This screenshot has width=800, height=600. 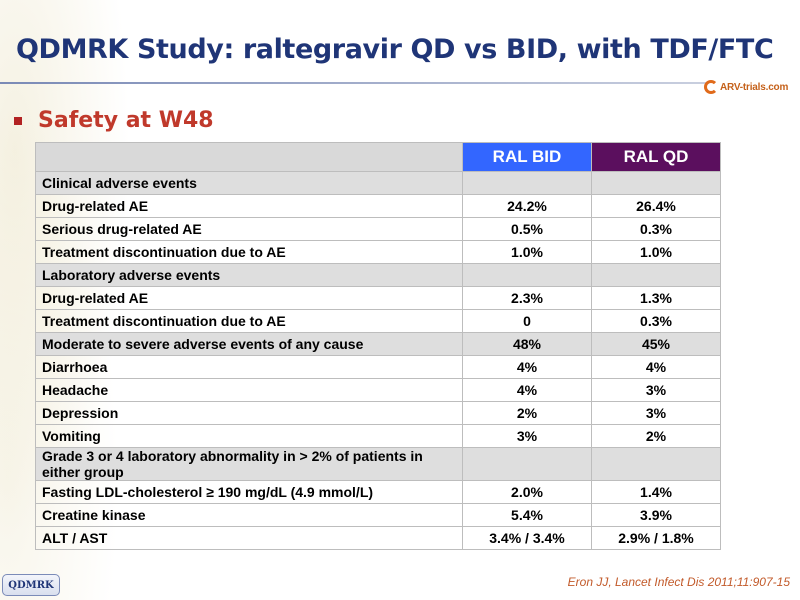 What do you see at coordinates (249, 390) in the screenshot?
I see `row-label: Headache` at bounding box center [249, 390].